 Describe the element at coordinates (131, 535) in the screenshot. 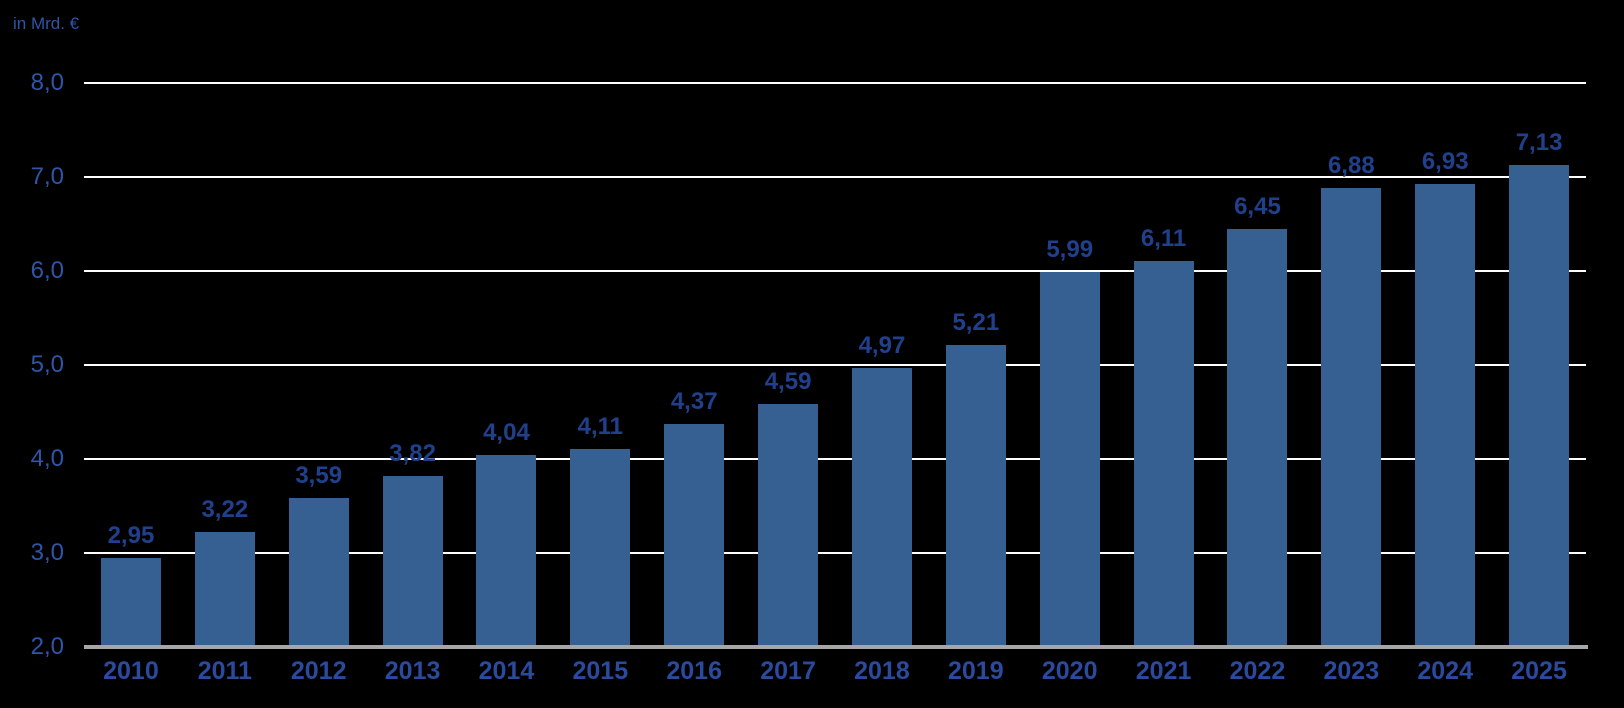

I see `bar-value-label: 2,95` at that location.